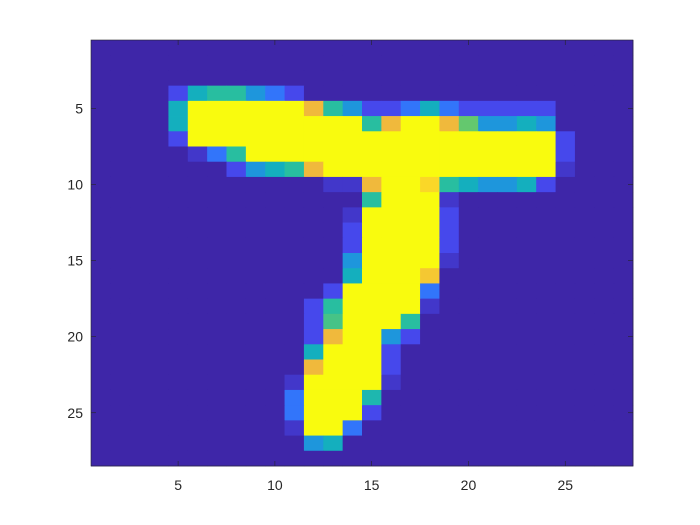 The image size is (700, 525). Describe the element at coordinates (275, 485) in the screenshot. I see `x-tick-label: 10` at that location.